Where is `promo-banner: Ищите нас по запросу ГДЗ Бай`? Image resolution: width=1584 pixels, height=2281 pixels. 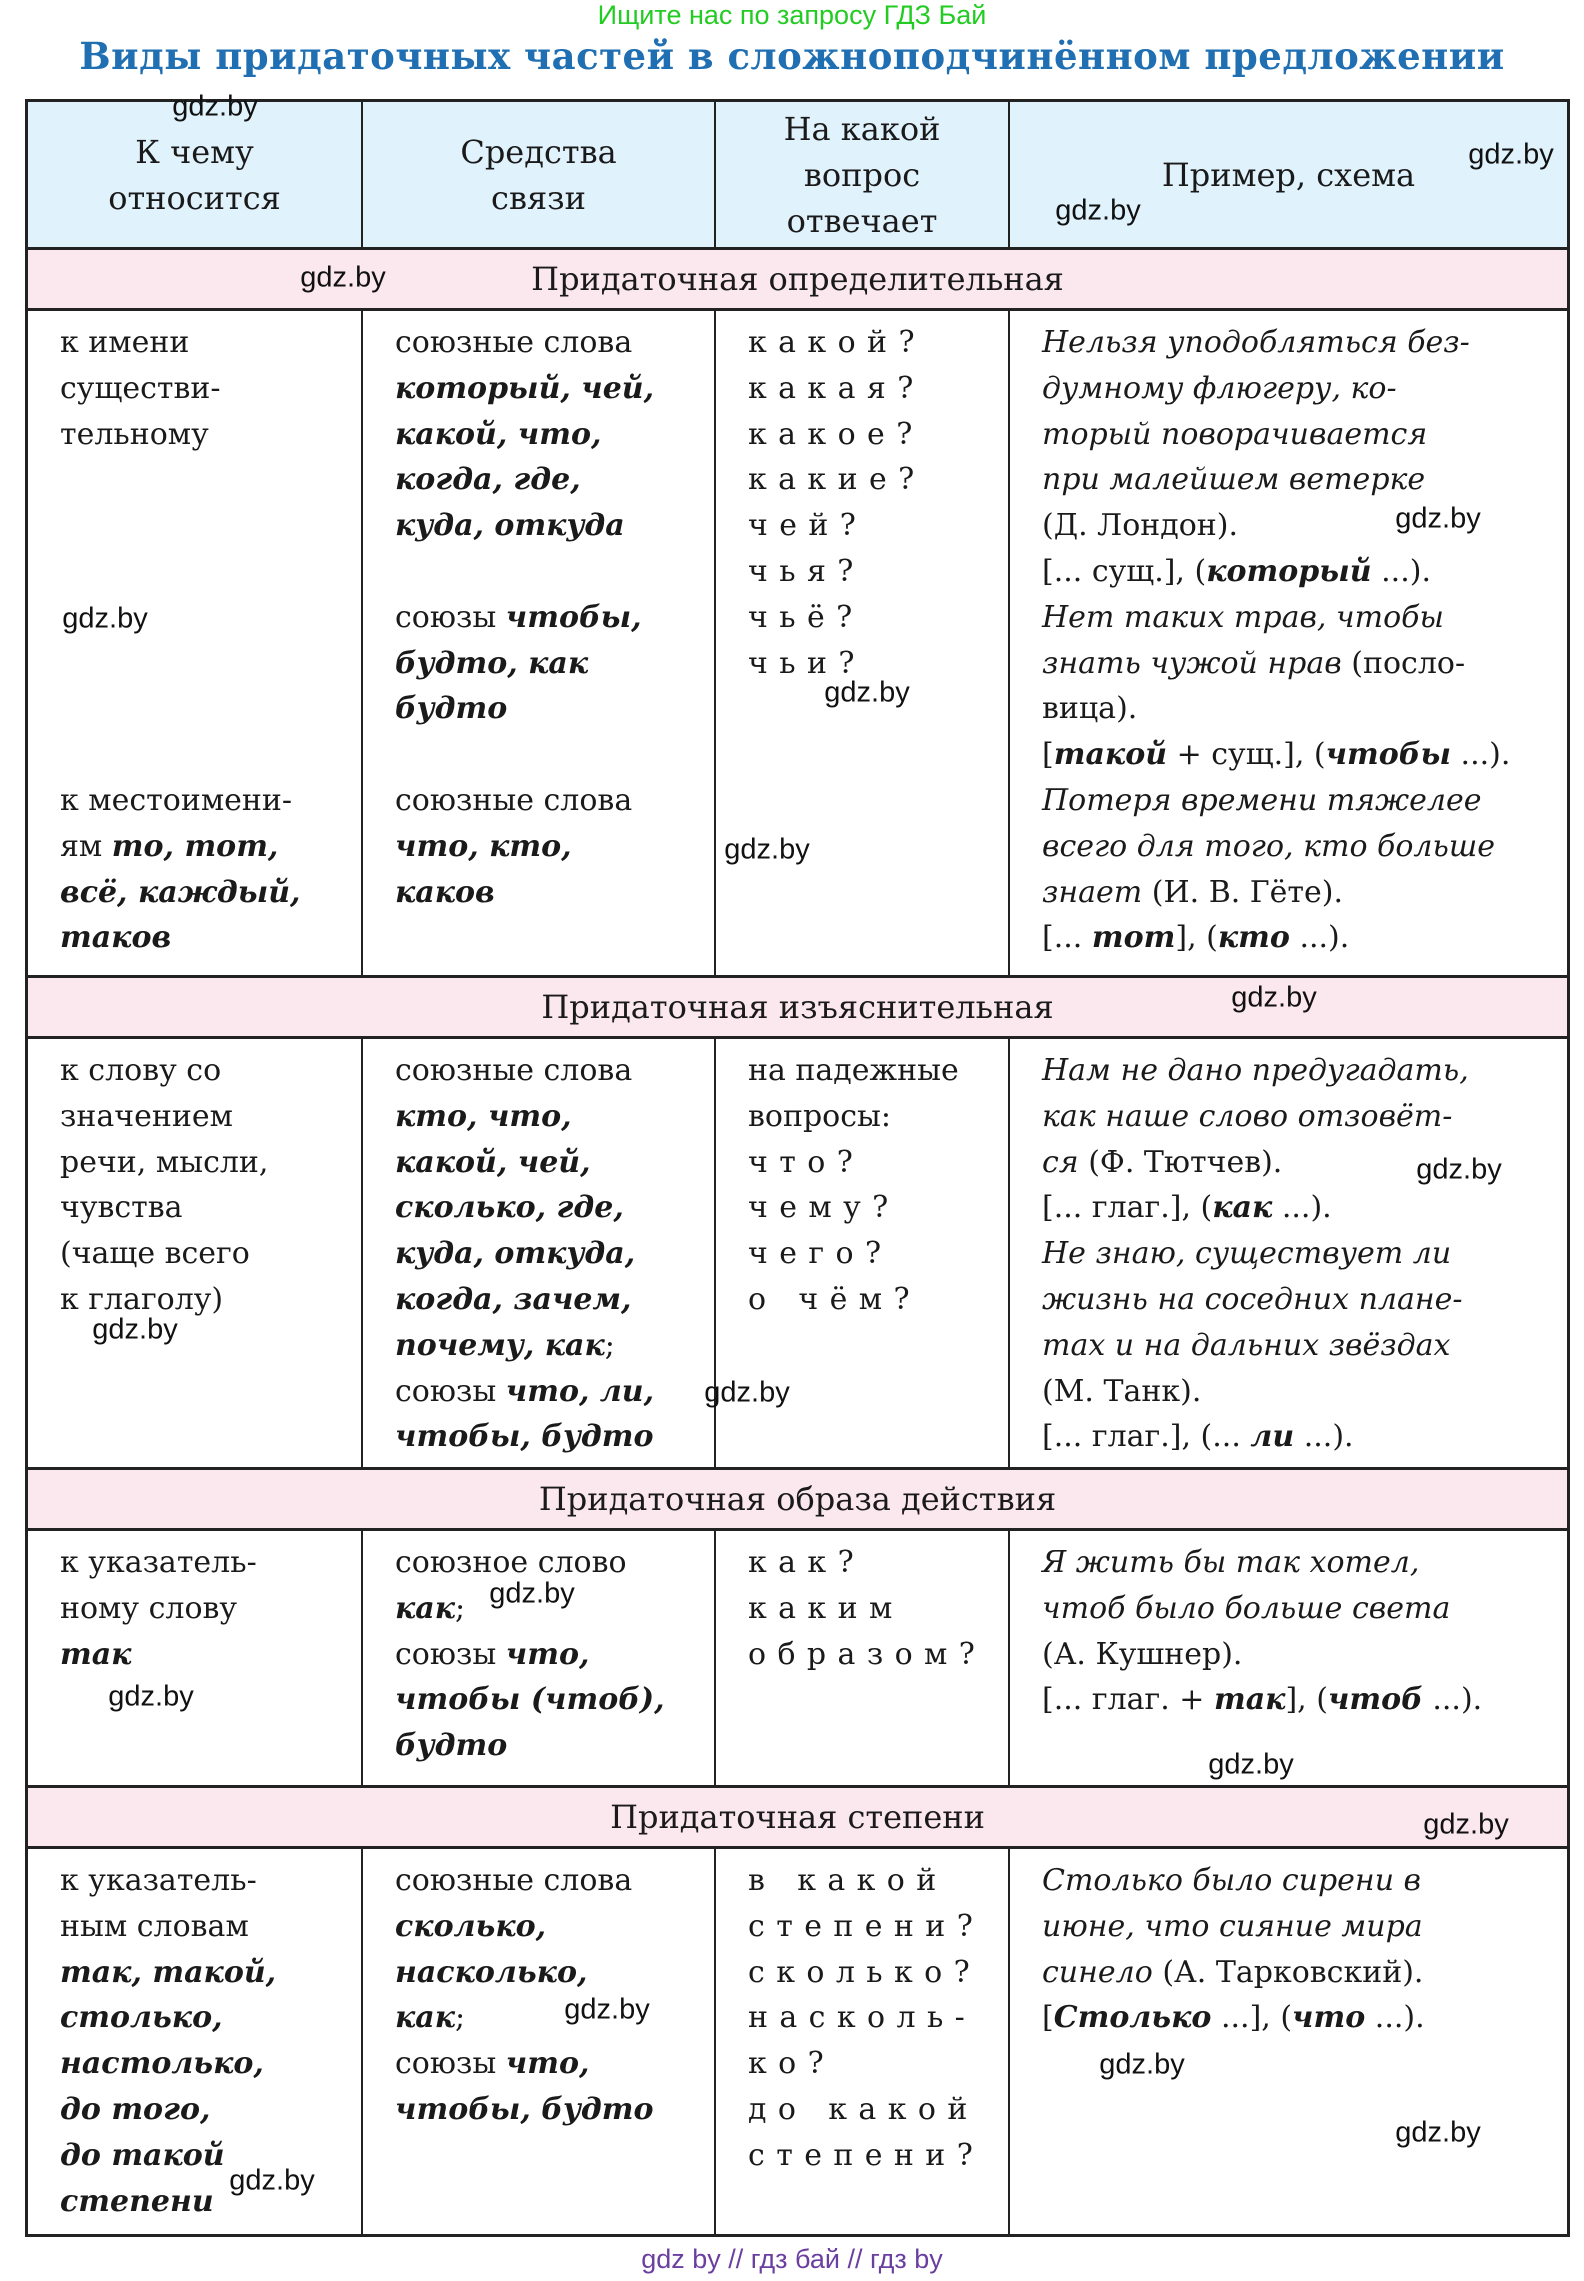
promo-banner: Ищите нас по запросу ГДЗ Бай is located at coordinates (792, 15).